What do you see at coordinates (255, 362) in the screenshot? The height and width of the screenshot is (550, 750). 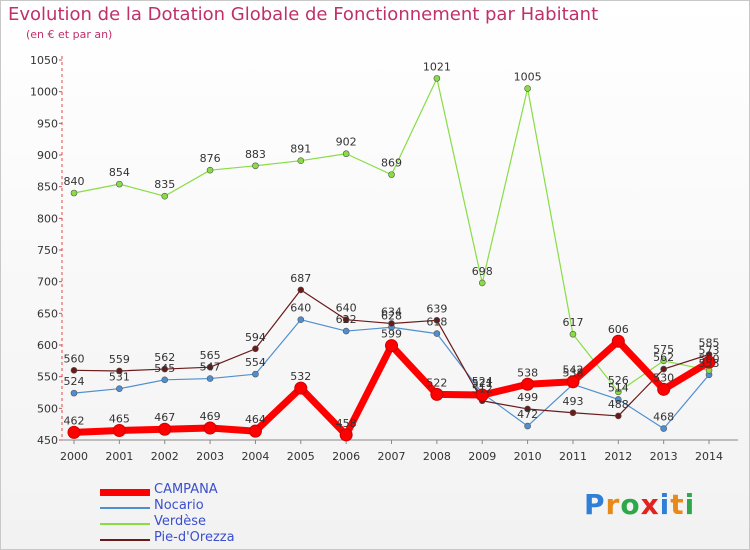 I see `data-label: 554` at bounding box center [255, 362].